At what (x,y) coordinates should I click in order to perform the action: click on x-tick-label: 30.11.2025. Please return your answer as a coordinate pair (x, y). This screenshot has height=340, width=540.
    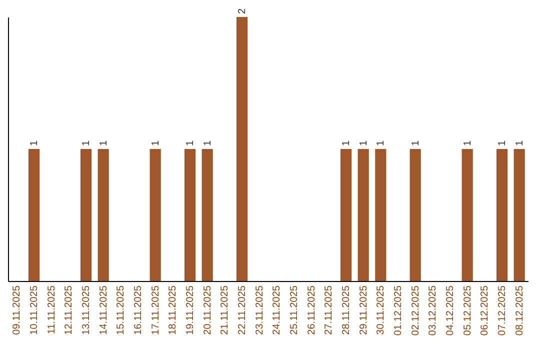
    Looking at the image, I should click on (381, 310).